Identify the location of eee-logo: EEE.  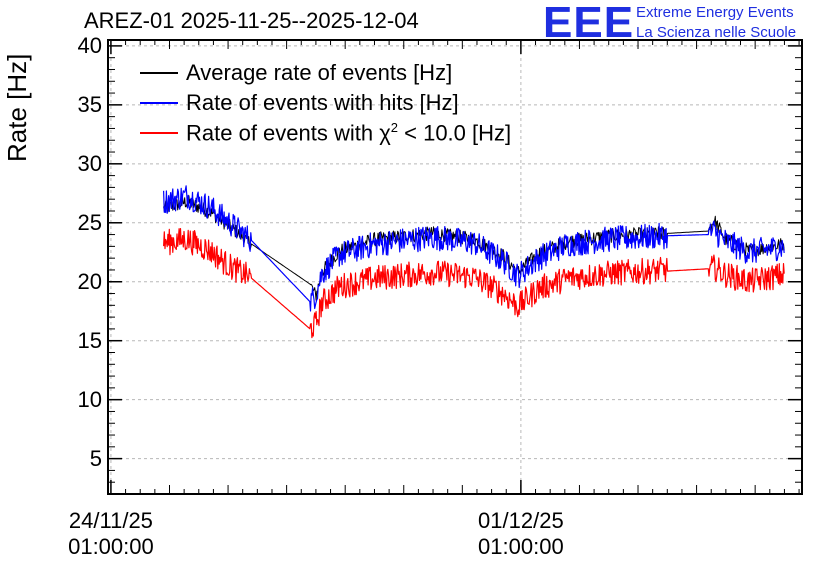
(589, 23).